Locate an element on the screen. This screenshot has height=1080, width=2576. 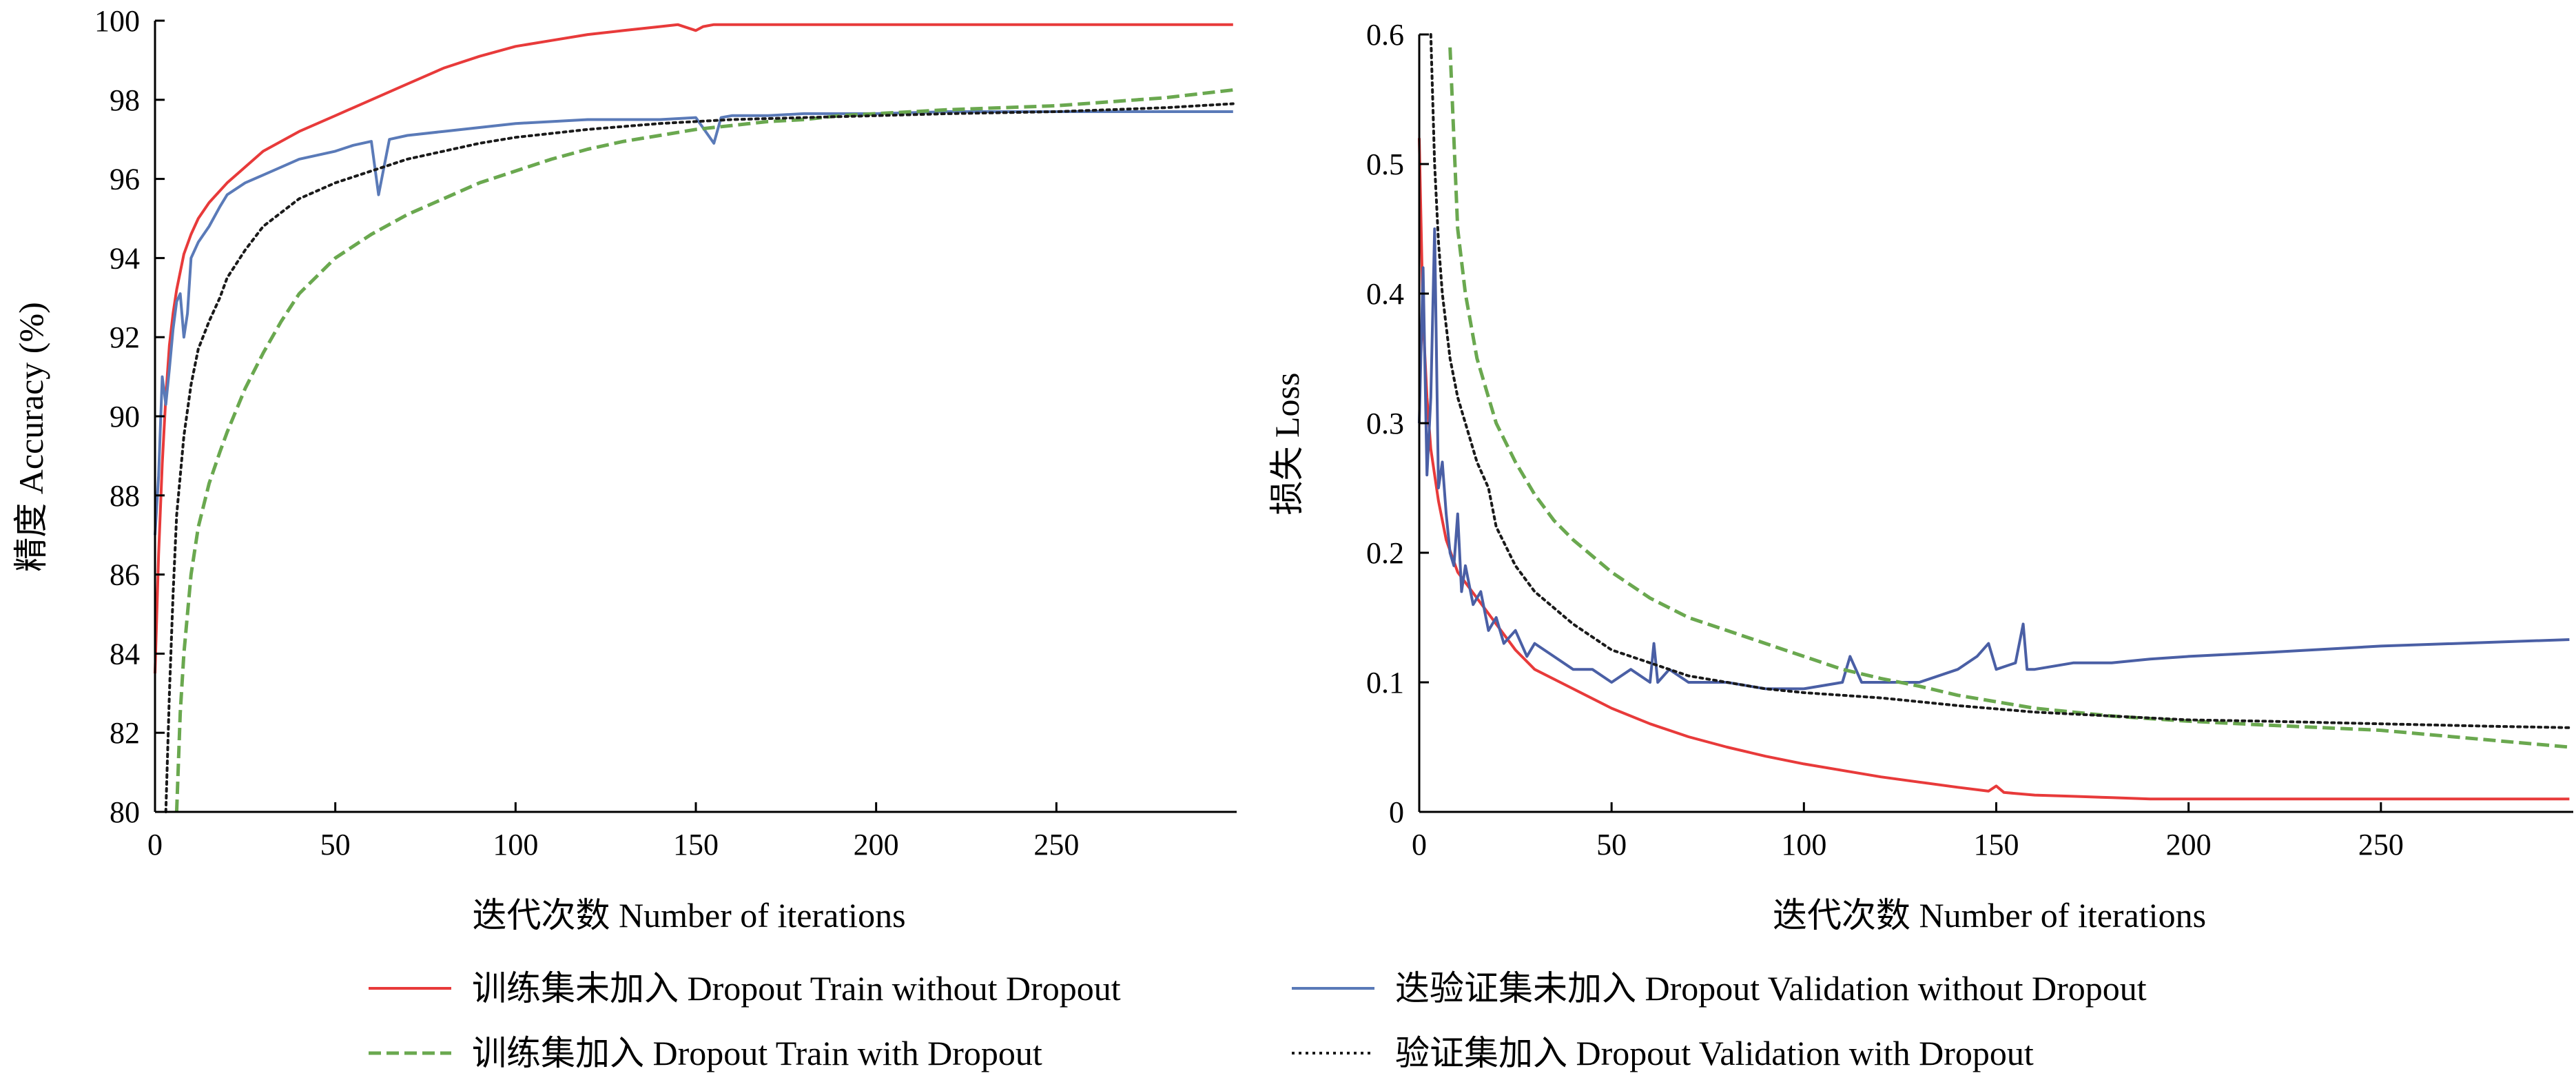
loss-x-tick-label: 200 is located at coordinates (2189, 845).